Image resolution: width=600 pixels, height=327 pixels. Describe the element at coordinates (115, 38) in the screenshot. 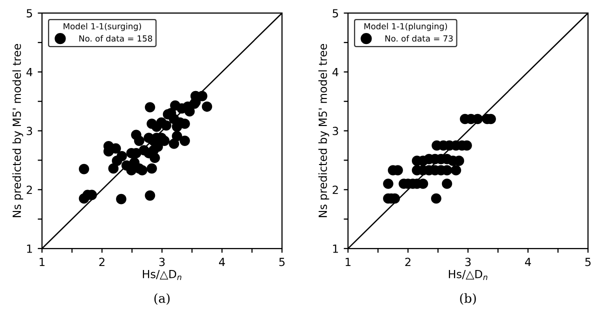

I see `legend-label: No. of data = 158` at that location.